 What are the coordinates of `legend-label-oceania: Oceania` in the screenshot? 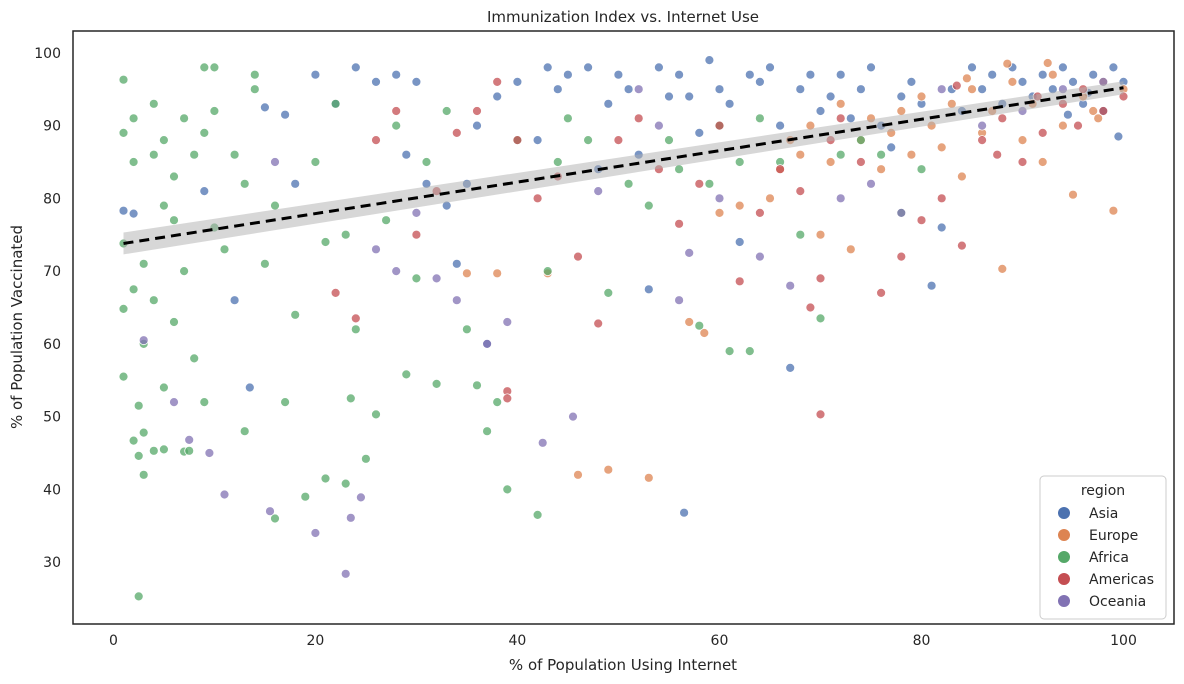 It's located at (1117, 602).